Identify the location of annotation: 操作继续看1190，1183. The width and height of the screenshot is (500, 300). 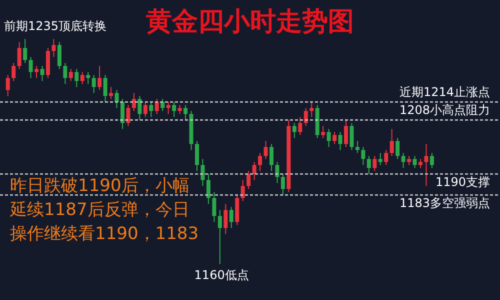
(104, 234).